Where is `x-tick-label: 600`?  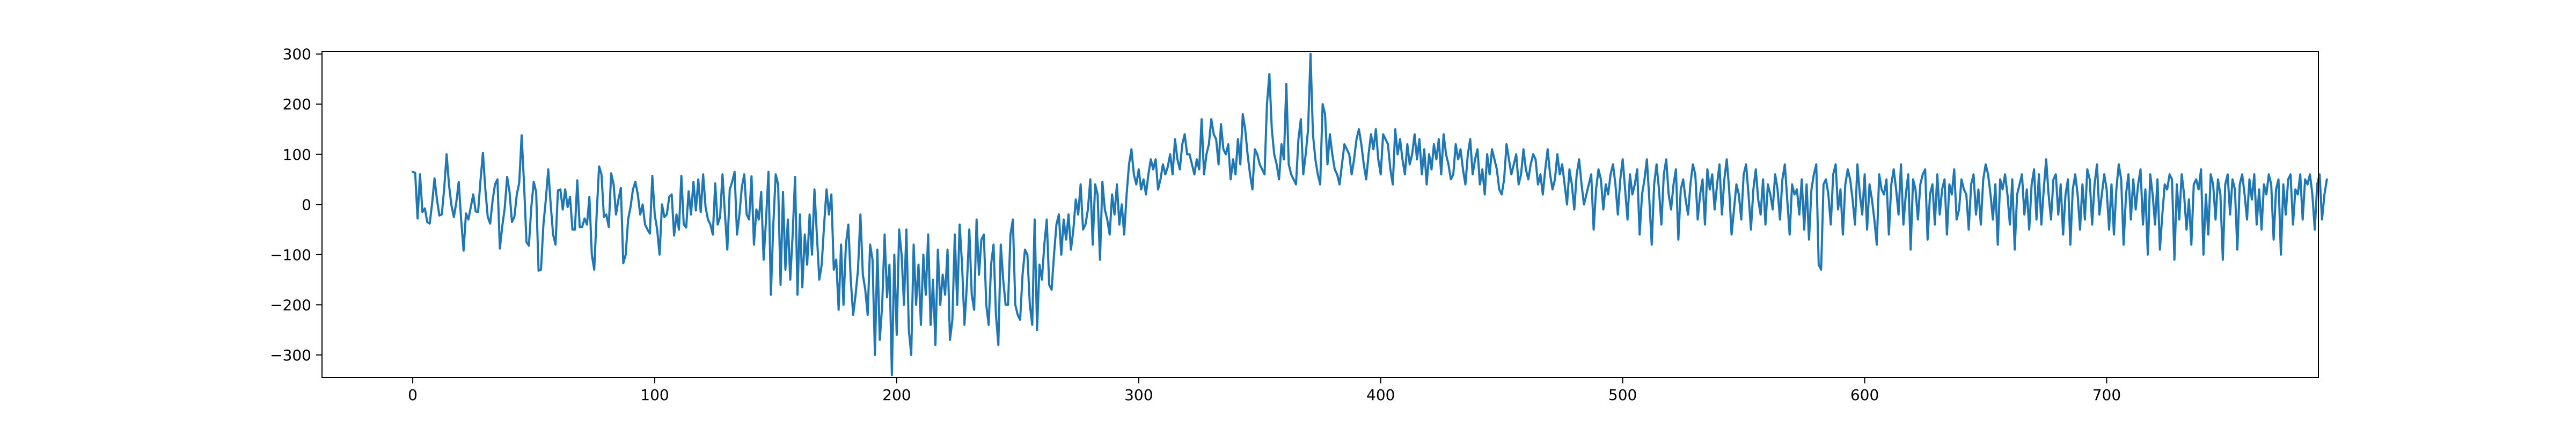 x-tick-label: 600 is located at coordinates (1864, 395).